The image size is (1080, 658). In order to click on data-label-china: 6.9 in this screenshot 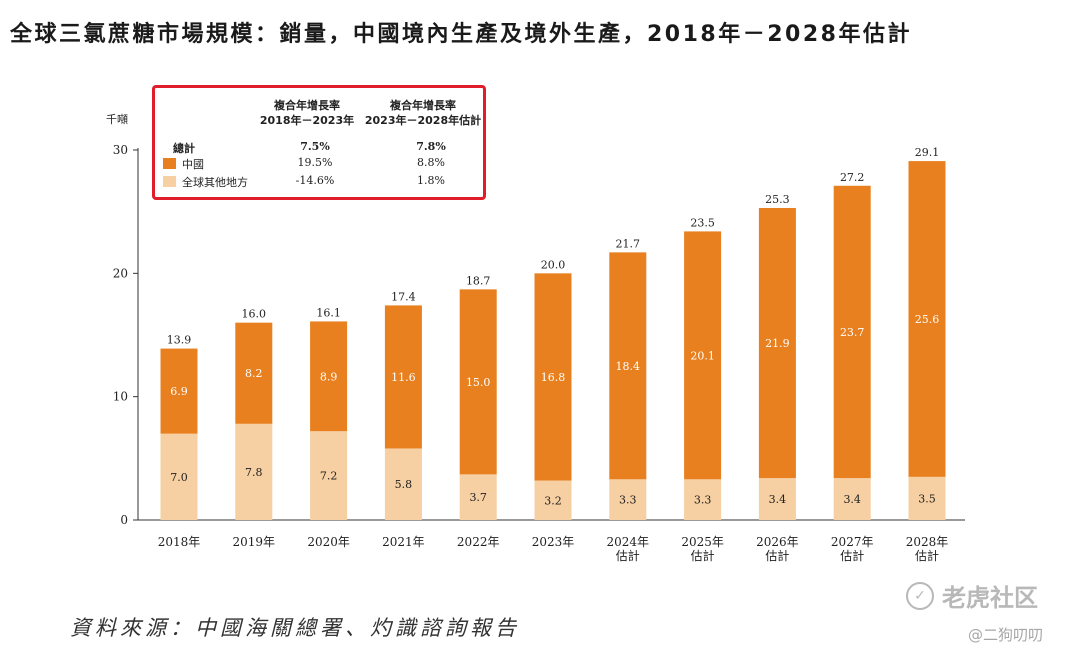, I will do `click(179, 391)`.